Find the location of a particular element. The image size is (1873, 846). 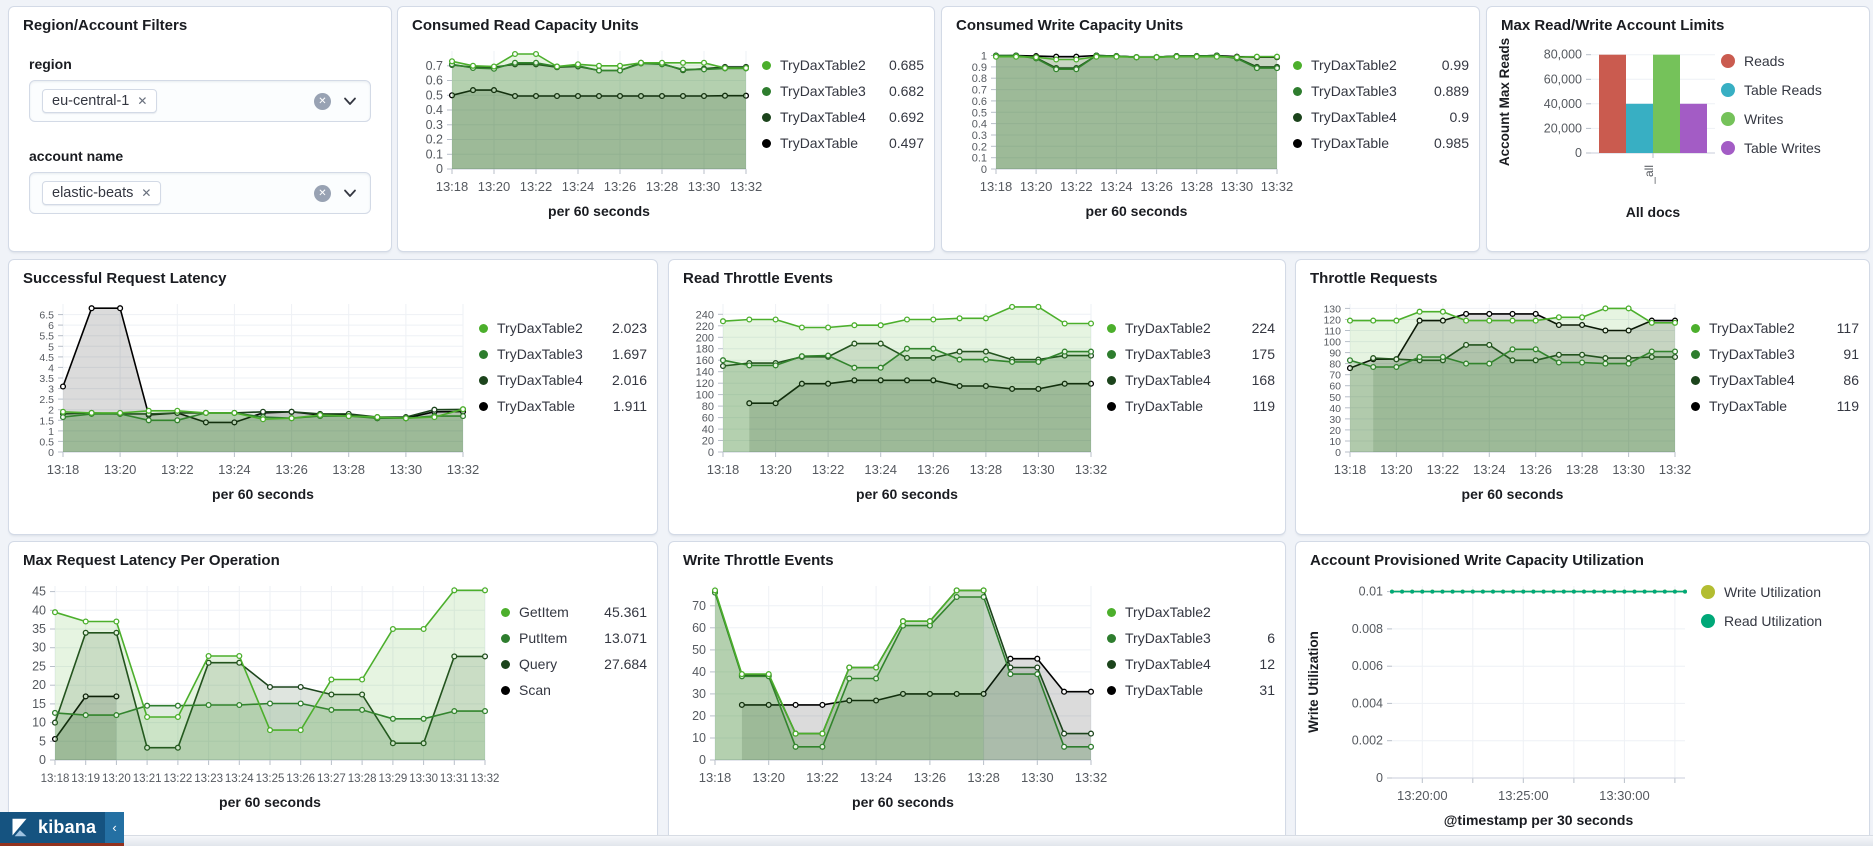

legend-label: TryDaxTable3 is located at coordinates (540, 354).